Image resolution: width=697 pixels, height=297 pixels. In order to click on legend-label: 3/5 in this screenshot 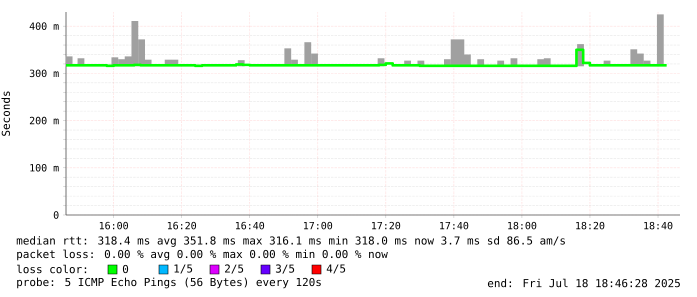, I will do `click(285, 269)`.